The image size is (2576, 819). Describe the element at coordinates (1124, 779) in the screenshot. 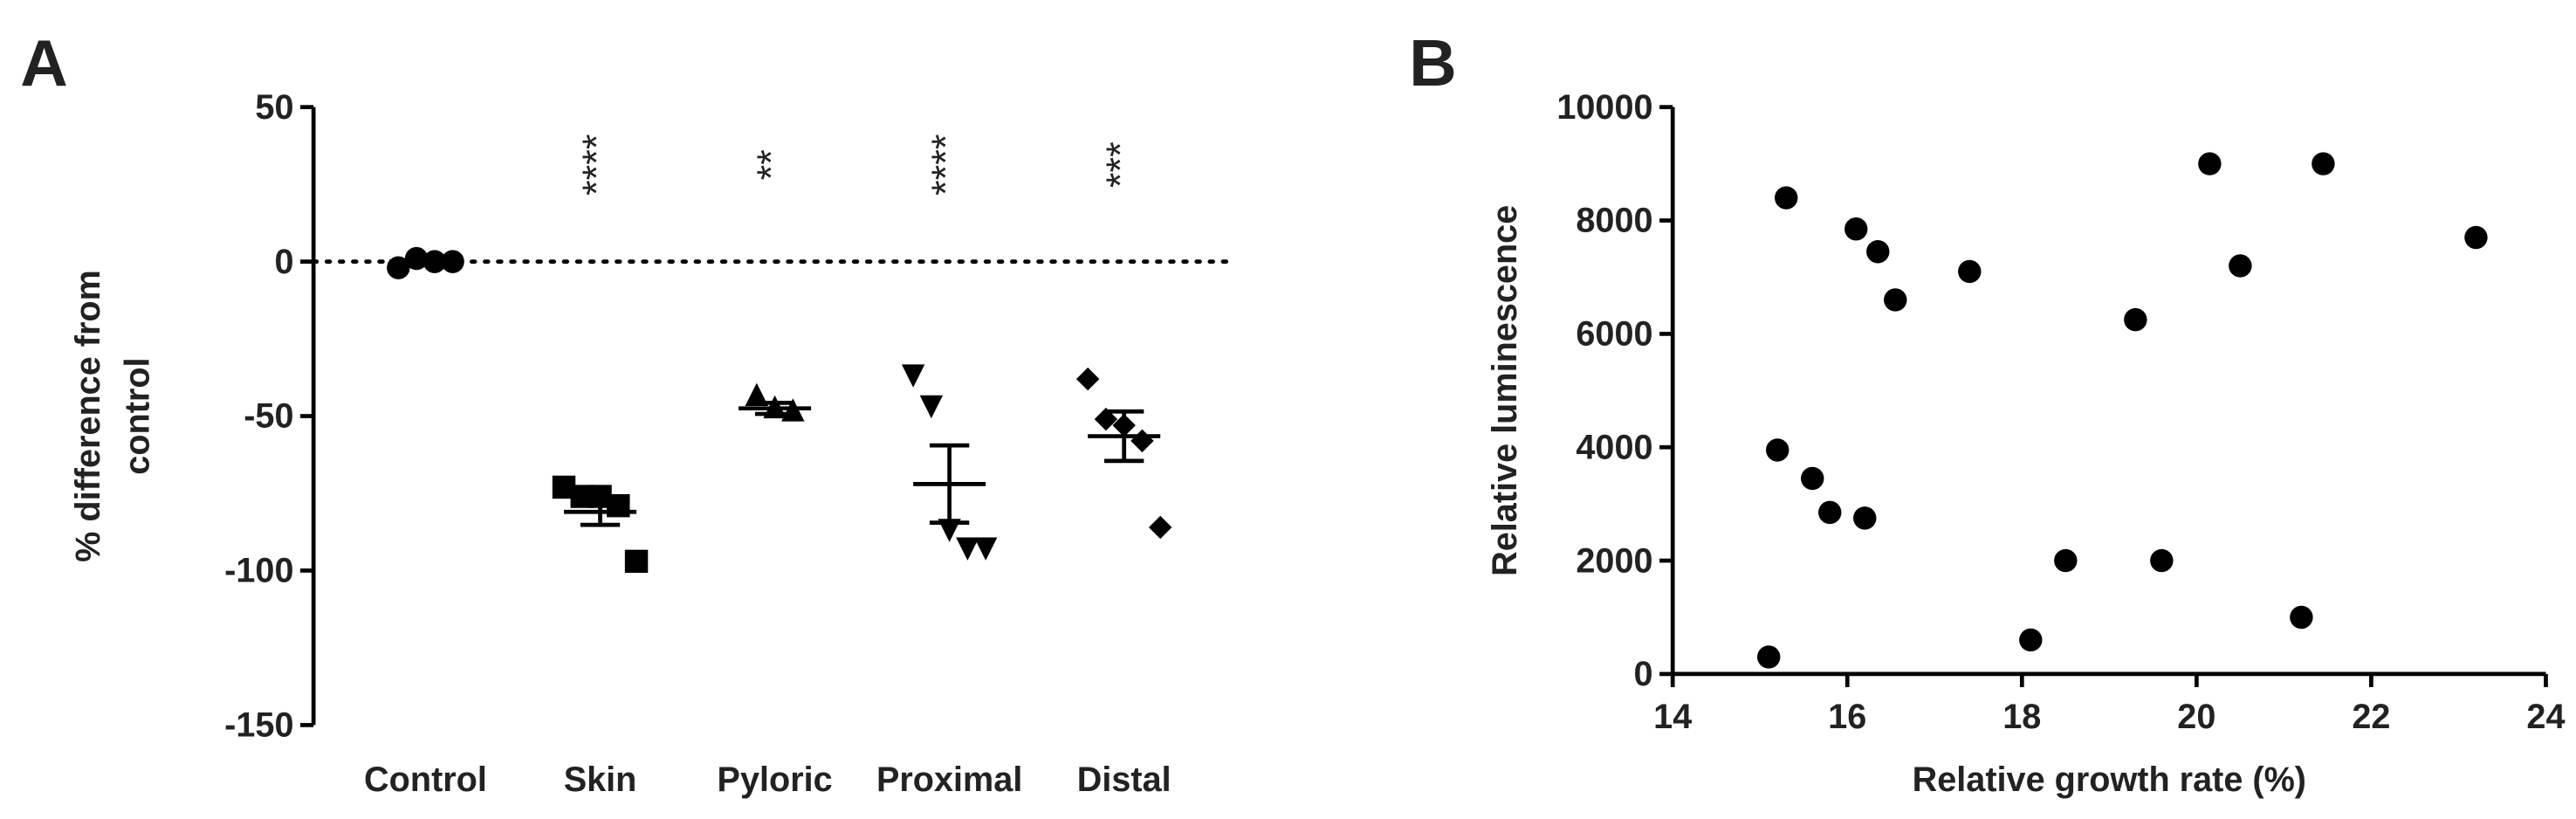

I see `x-tick-label: Distal` at that location.